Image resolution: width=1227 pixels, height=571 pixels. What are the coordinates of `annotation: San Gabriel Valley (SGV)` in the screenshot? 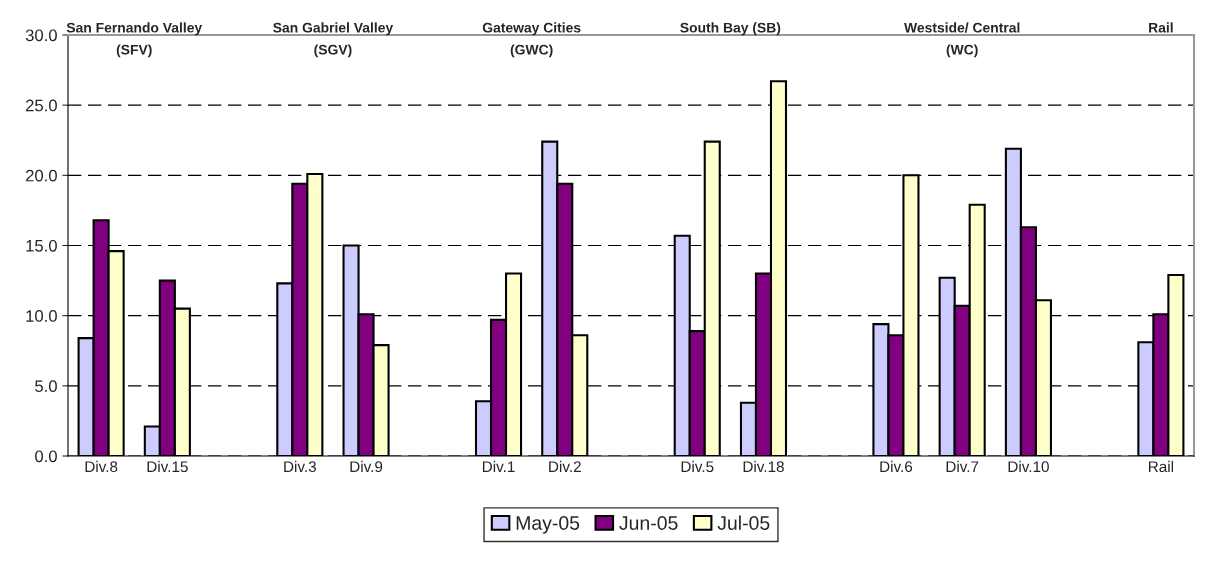 It's located at (333, 40).